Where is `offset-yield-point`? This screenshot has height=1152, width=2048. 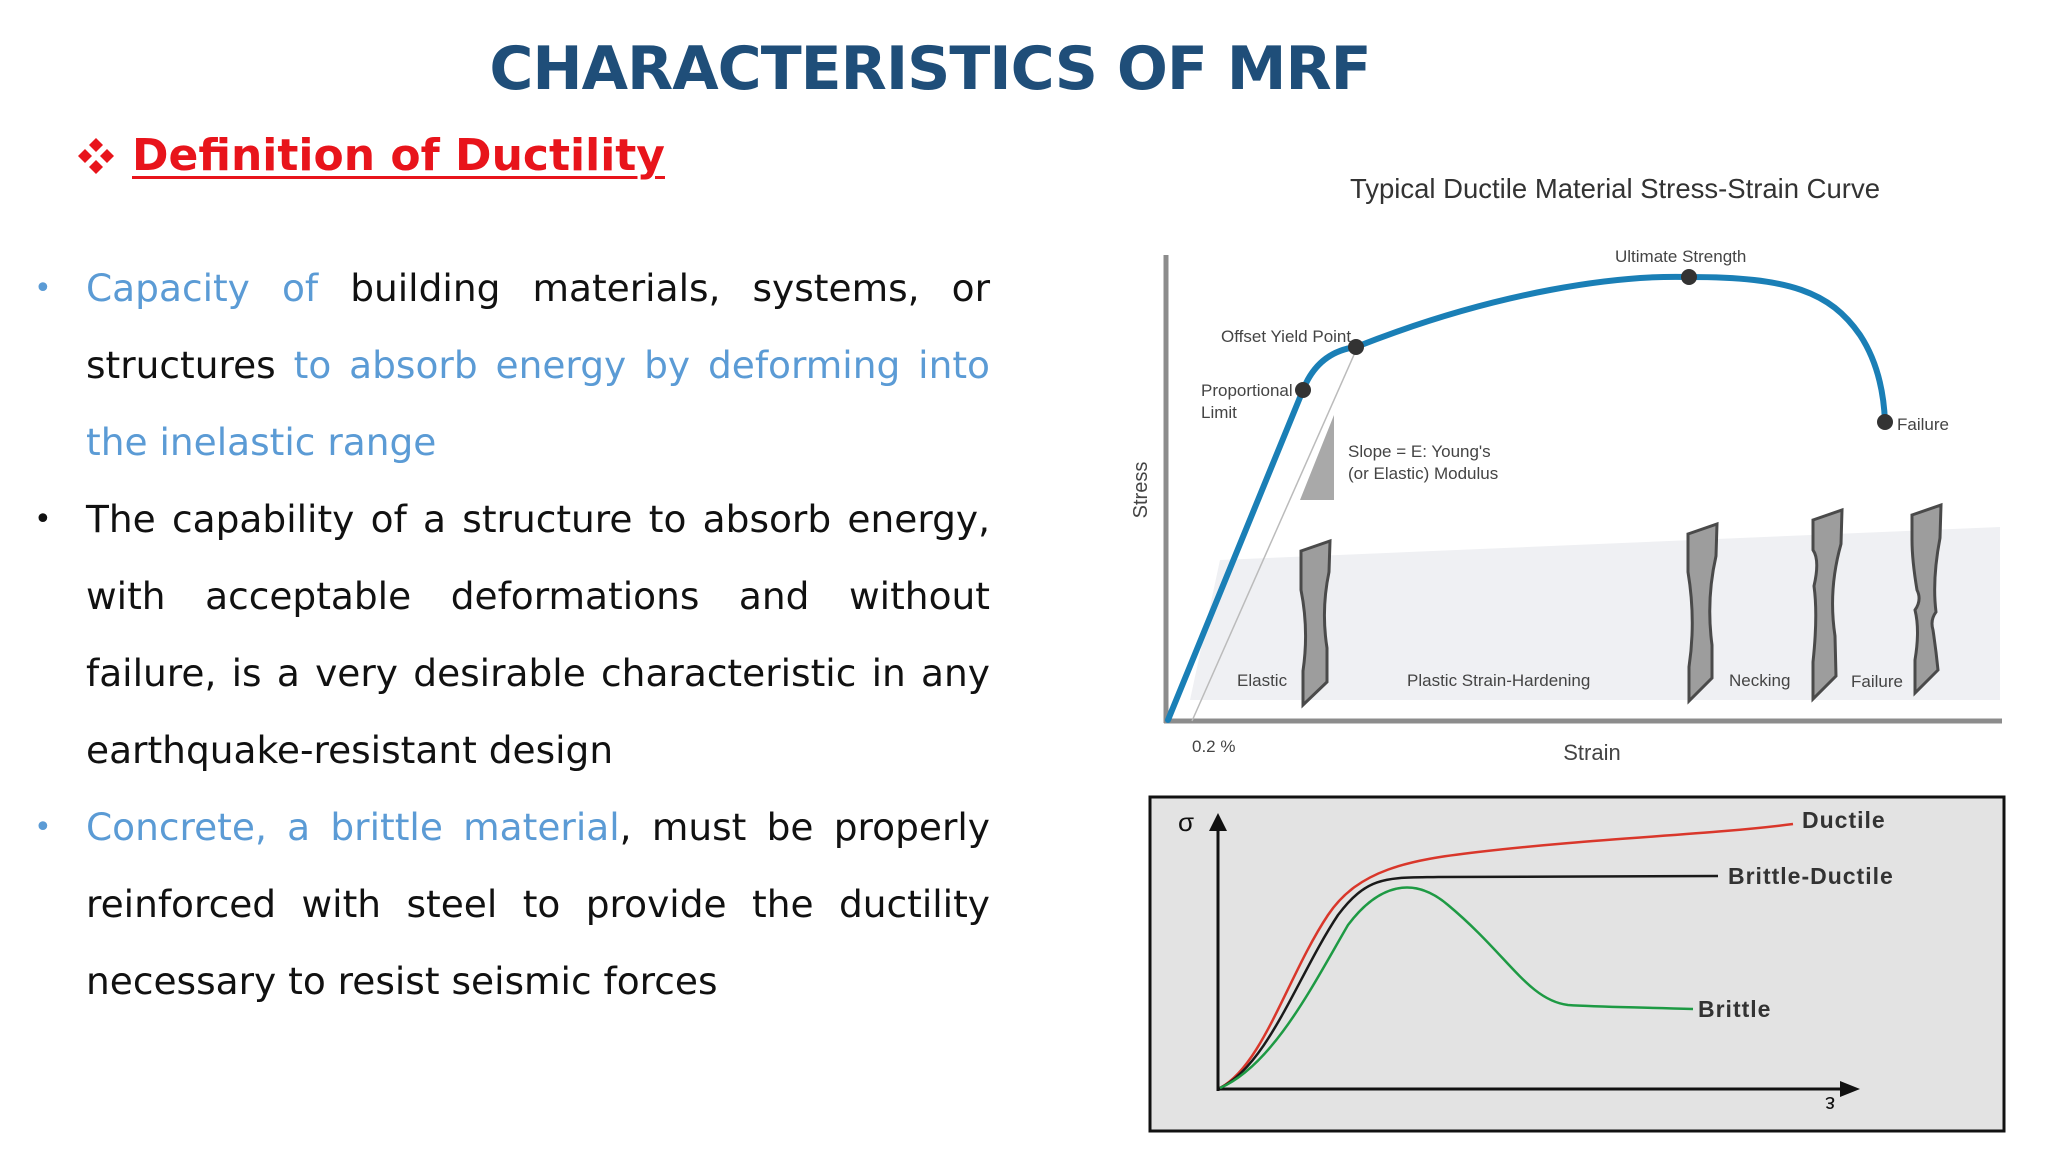 offset-yield-point is located at coordinates (1356, 347).